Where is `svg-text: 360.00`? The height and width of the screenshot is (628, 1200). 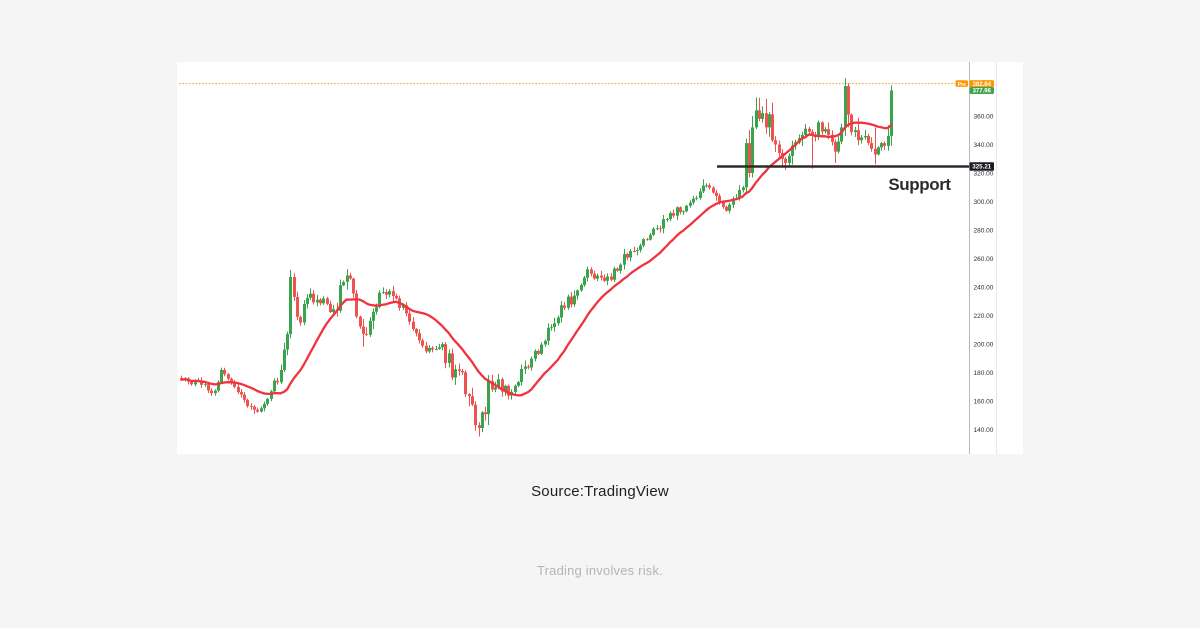
svg-text: 360.00 is located at coordinates (984, 117).